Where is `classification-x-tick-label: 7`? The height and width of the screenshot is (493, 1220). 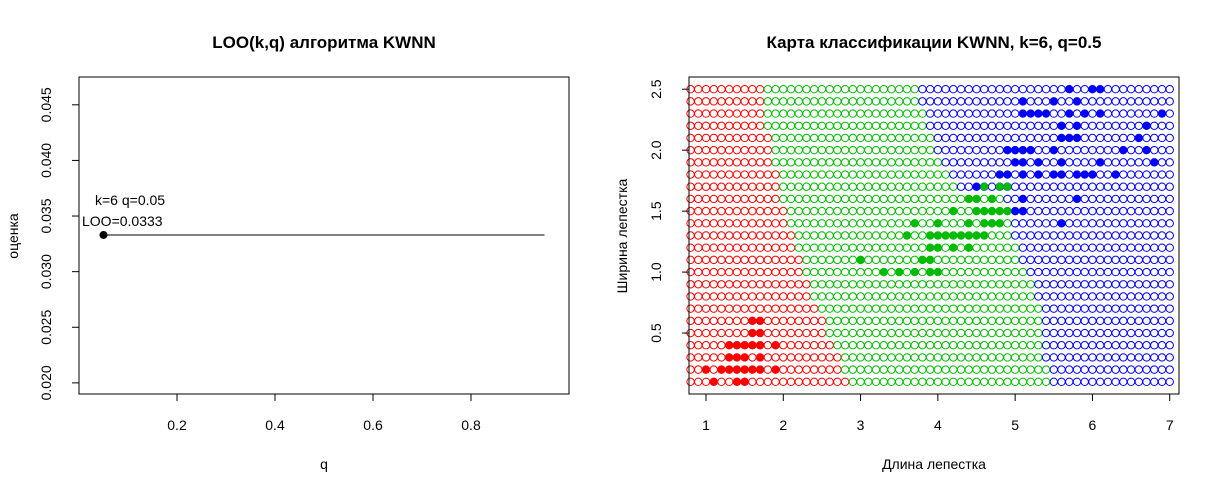 classification-x-tick-label: 7 is located at coordinates (1170, 425).